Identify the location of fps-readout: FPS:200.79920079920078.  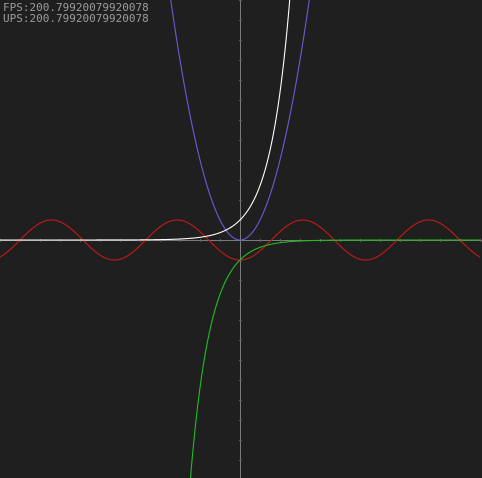
(76, 7).